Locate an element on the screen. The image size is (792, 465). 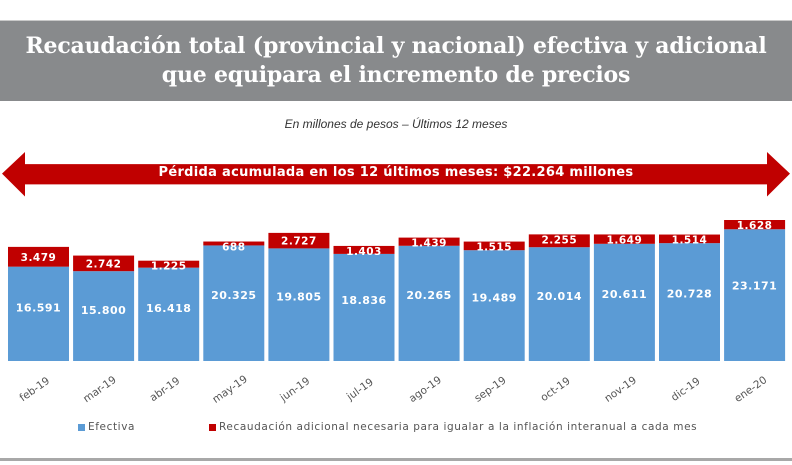
x-tick-label: nov-19 is located at coordinates (620, 389).